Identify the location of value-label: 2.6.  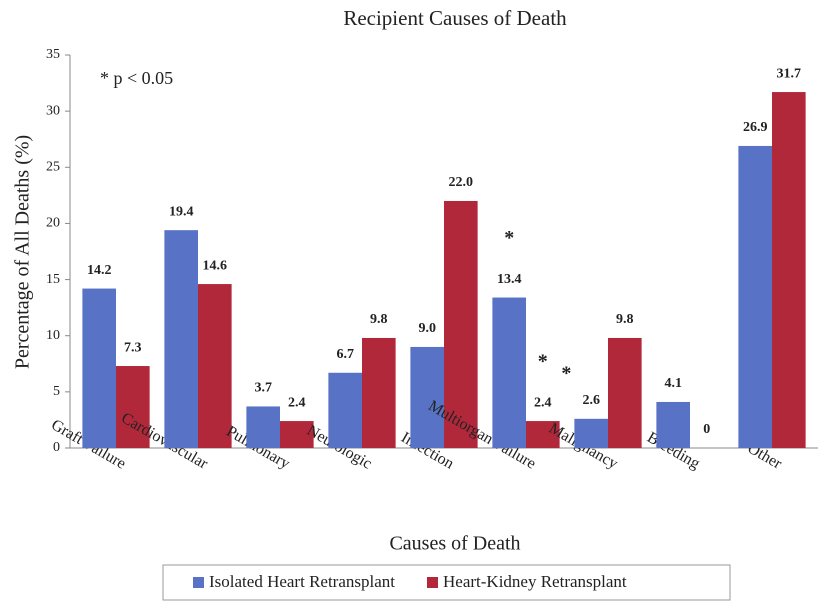
(591, 400).